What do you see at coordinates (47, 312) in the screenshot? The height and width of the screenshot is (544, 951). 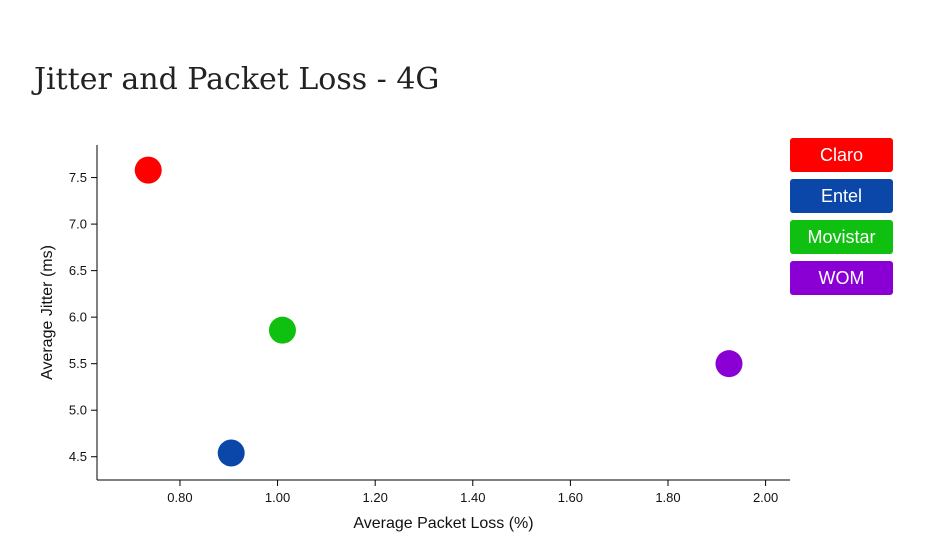 I see `y-axis-label: Average Jitter (ms)` at bounding box center [47, 312].